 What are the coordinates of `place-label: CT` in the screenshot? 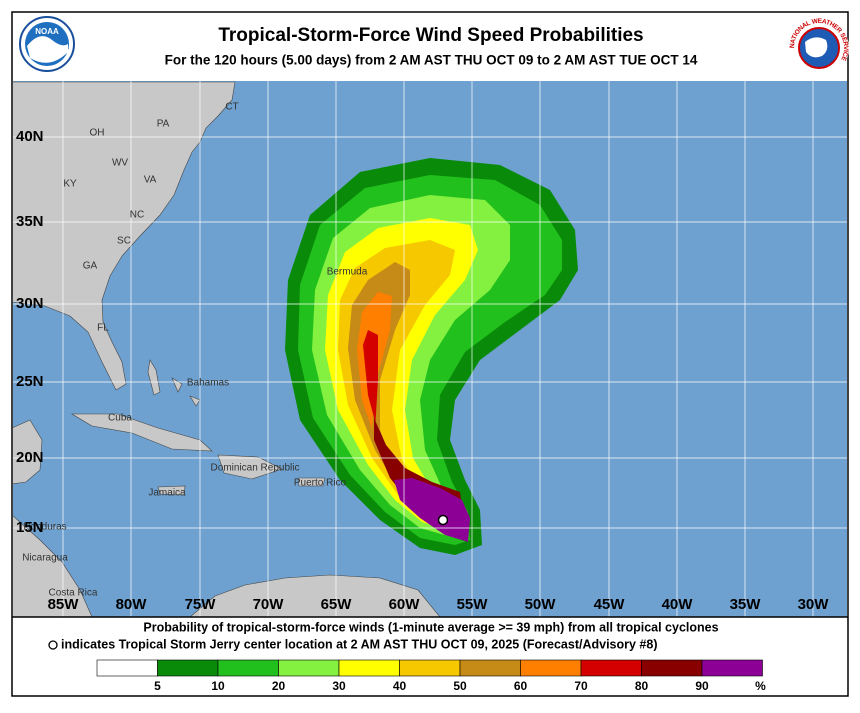 It's located at (231, 107).